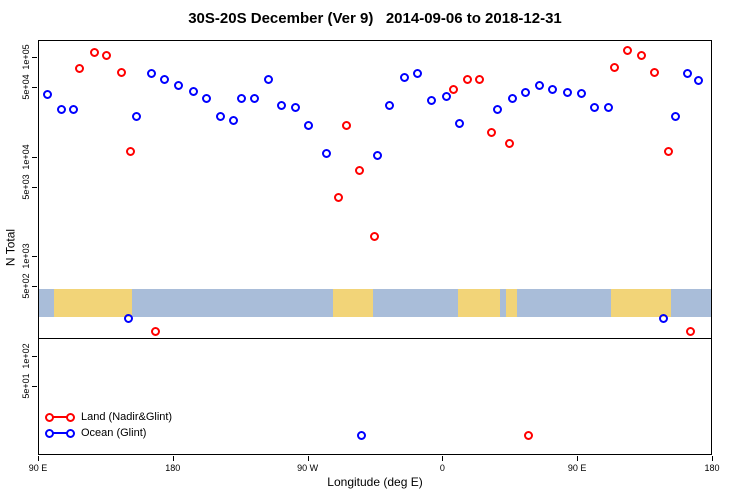 This screenshot has width=750, height=500. I want to click on y-tick-label: 5e+04, so click(26, 87).